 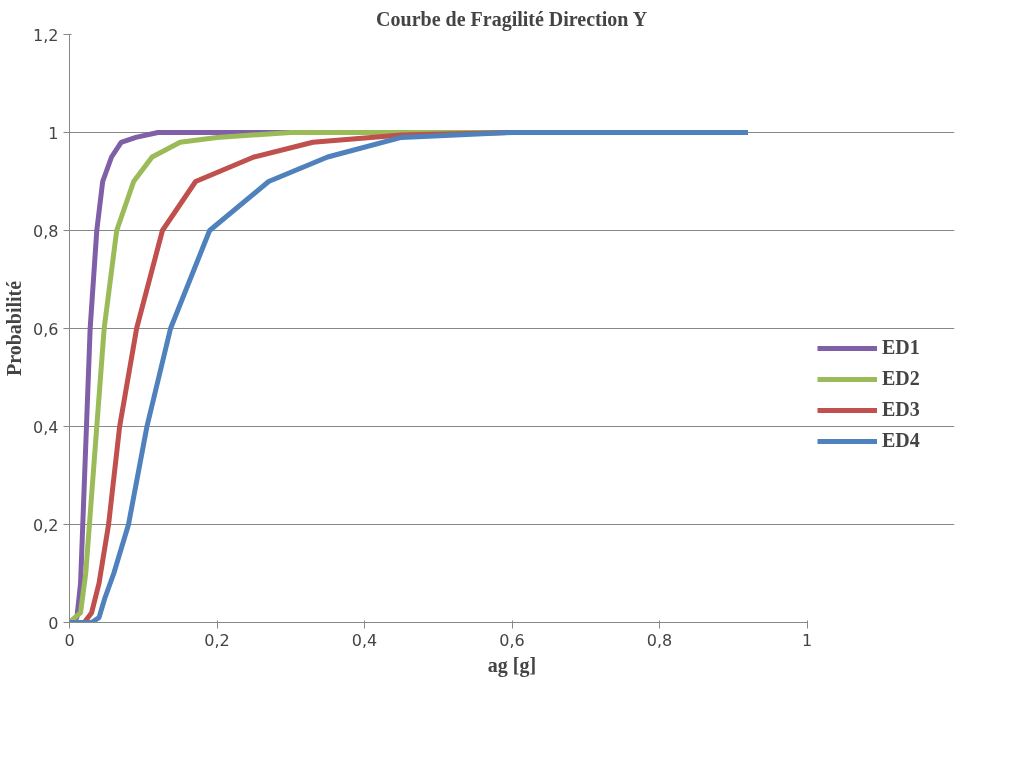 I want to click on x-tick-label: 1, so click(x=807, y=640).